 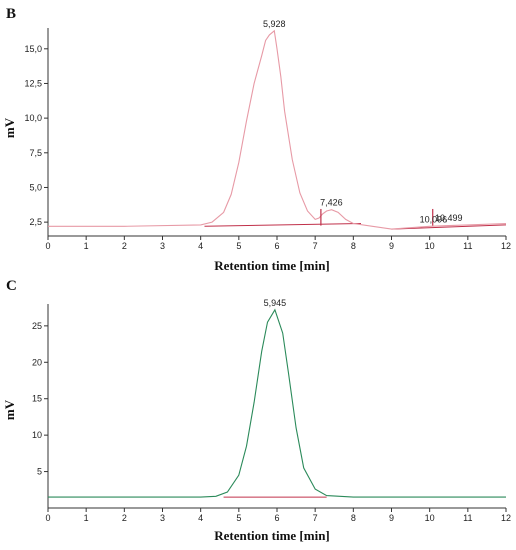 What do you see at coordinates (33, 83) in the screenshot?
I see `y-tick-label: 12,5` at bounding box center [33, 83].